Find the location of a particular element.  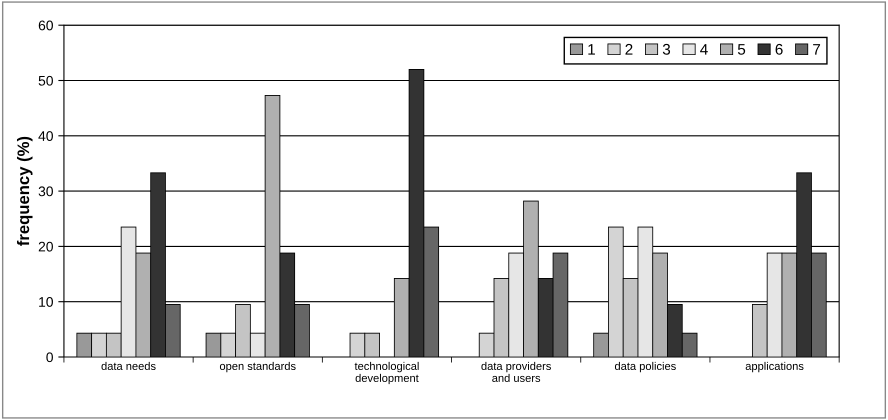

x-tick-label: open standards is located at coordinates (258, 367).